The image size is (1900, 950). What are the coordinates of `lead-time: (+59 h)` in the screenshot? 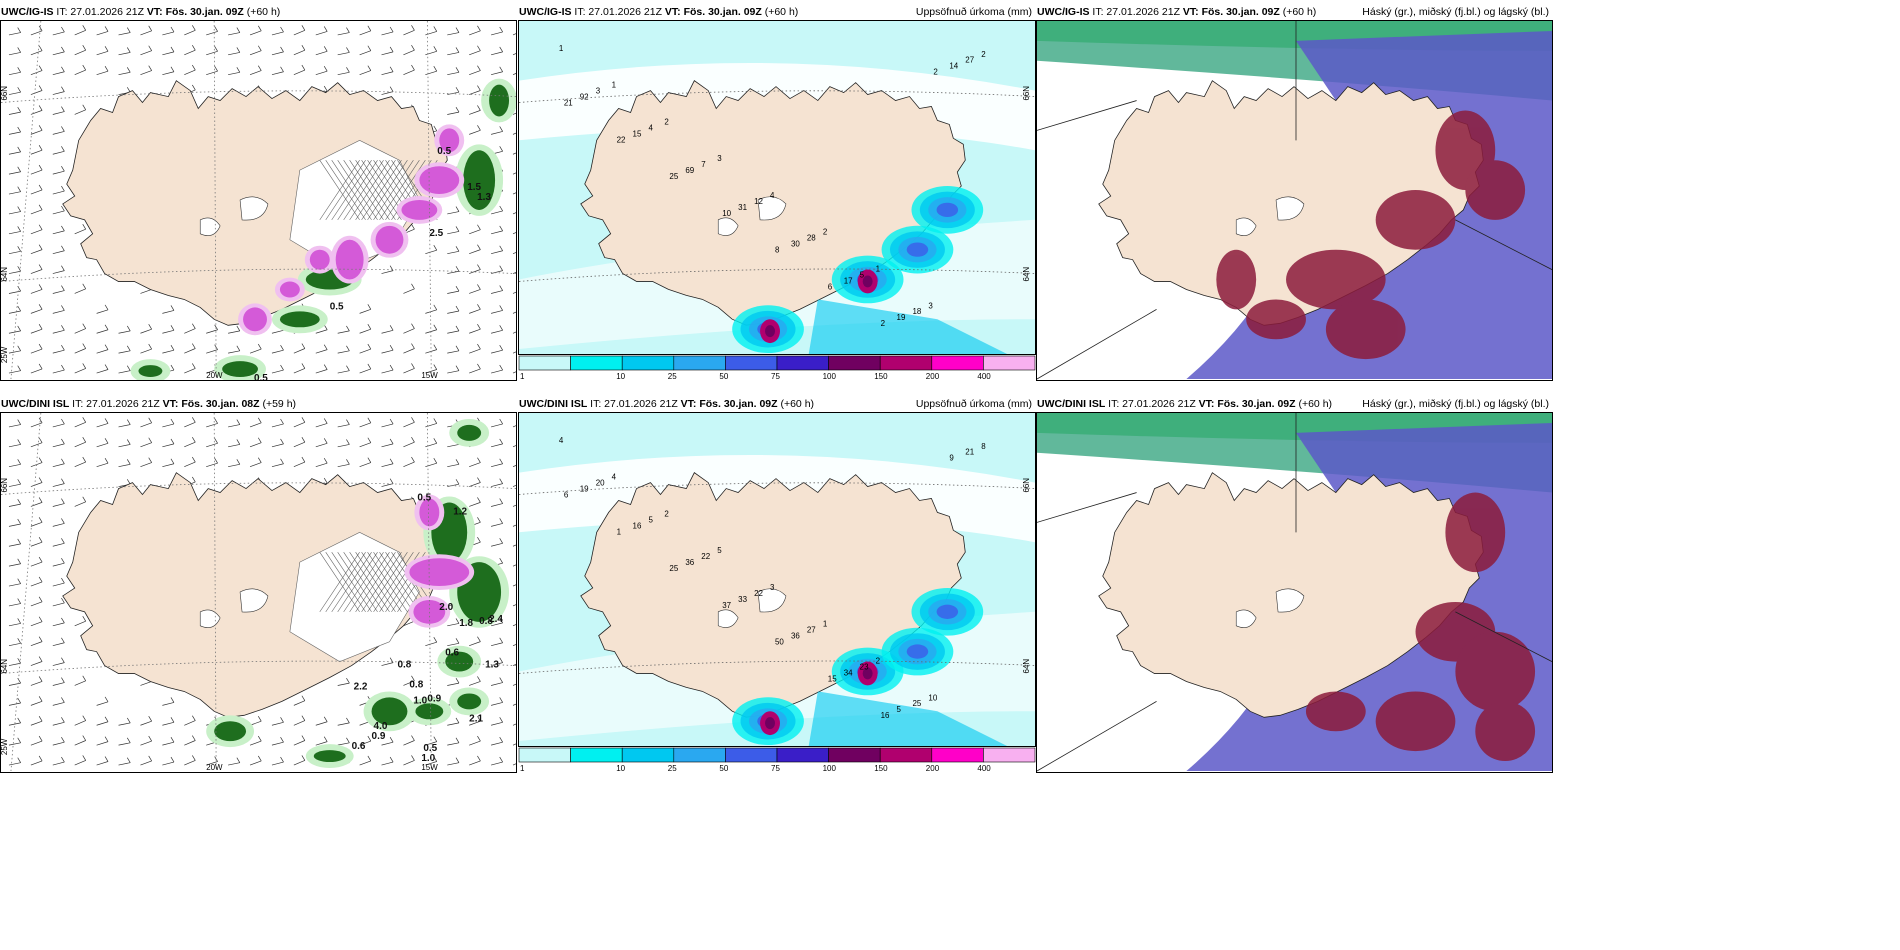 It's located at (279, 404).